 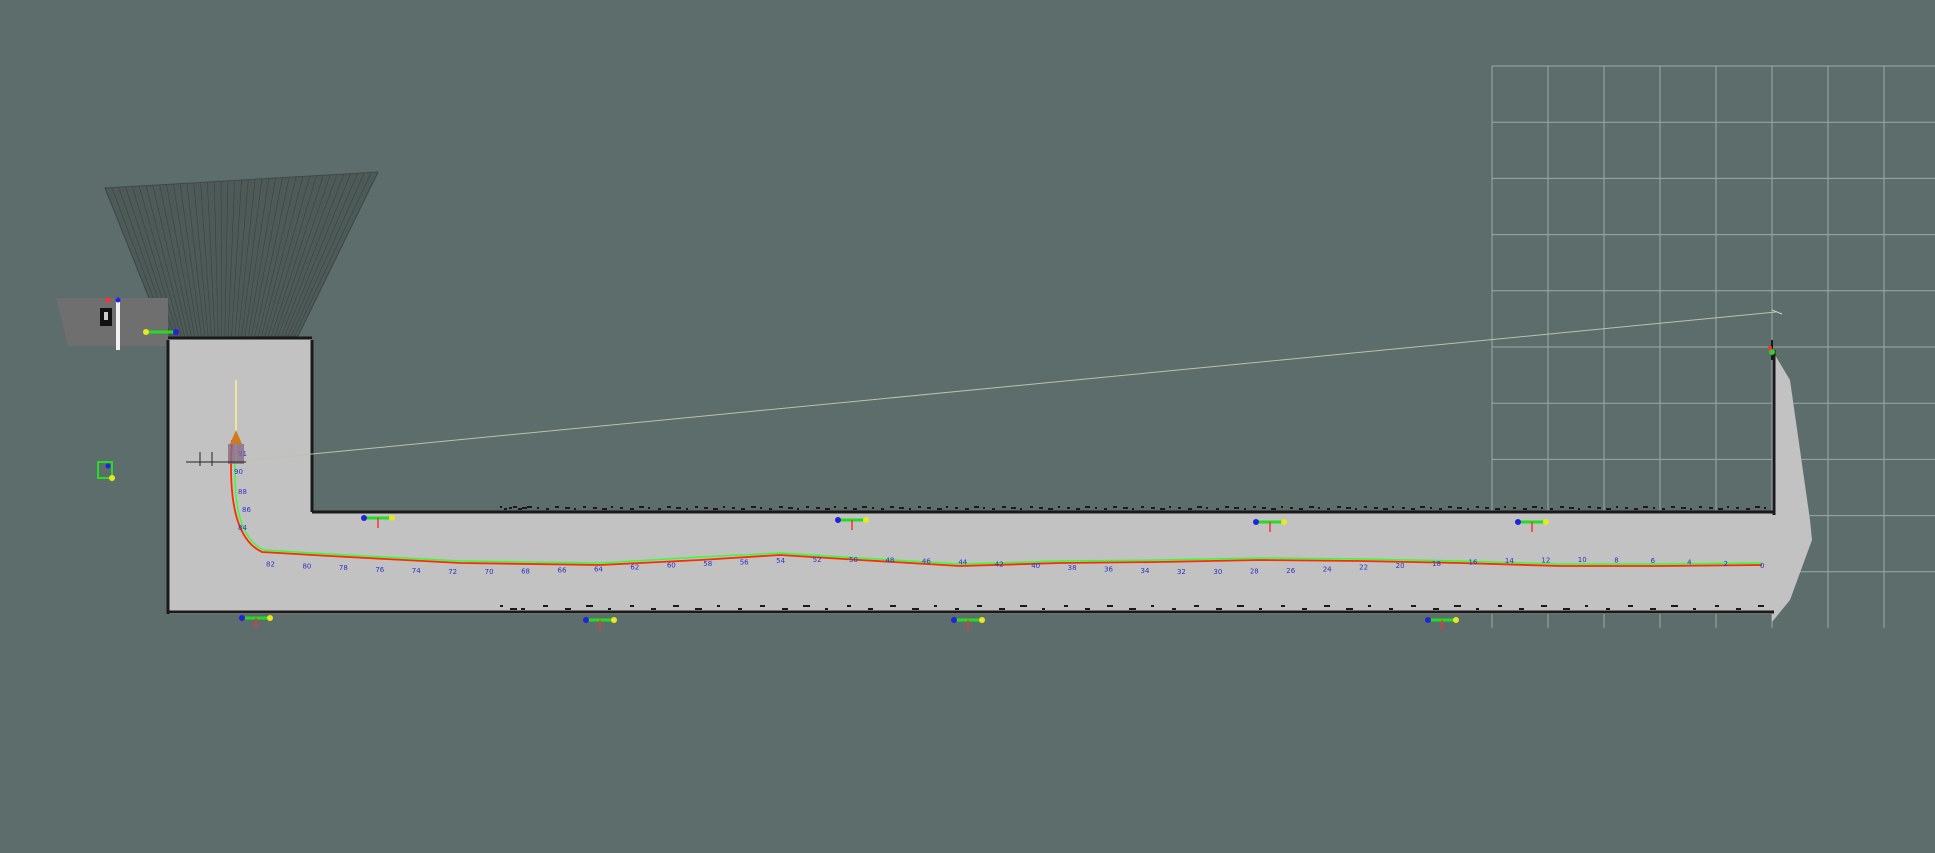 What do you see at coordinates (1762, 566) in the screenshot?
I see `pose-label: 0` at bounding box center [1762, 566].